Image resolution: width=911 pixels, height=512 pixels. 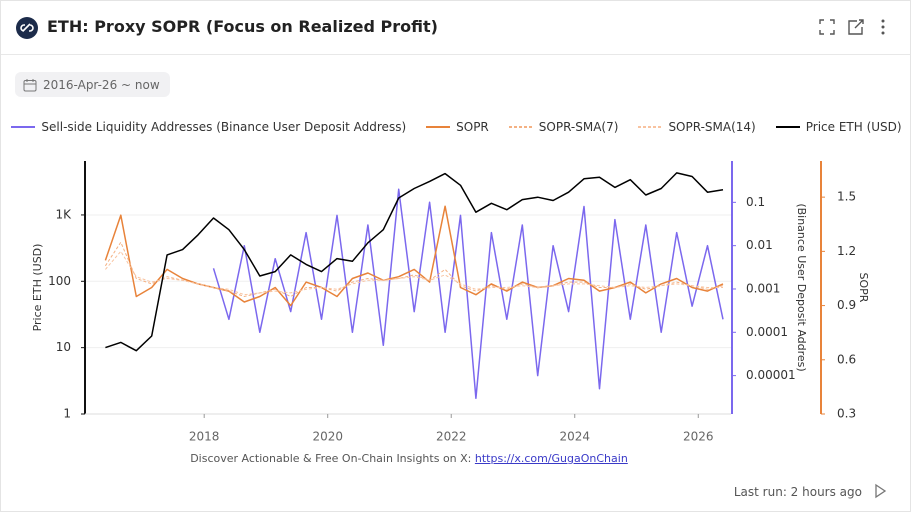 I want to click on y3-axis-title: SOPR, so click(x=863, y=288).